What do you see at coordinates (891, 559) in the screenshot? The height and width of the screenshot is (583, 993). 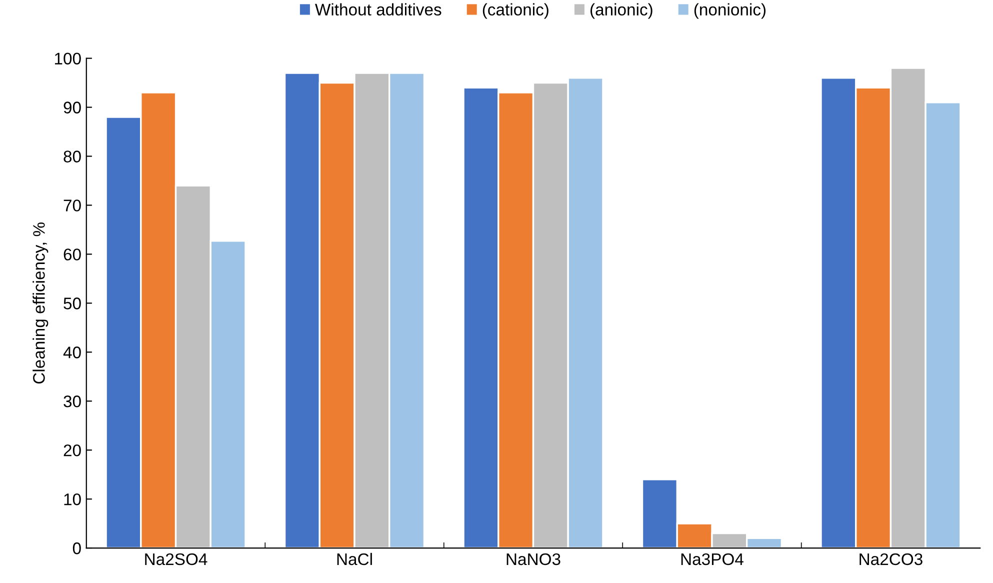 I see `x-tick-label: Na2CO3` at bounding box center [891, 559].